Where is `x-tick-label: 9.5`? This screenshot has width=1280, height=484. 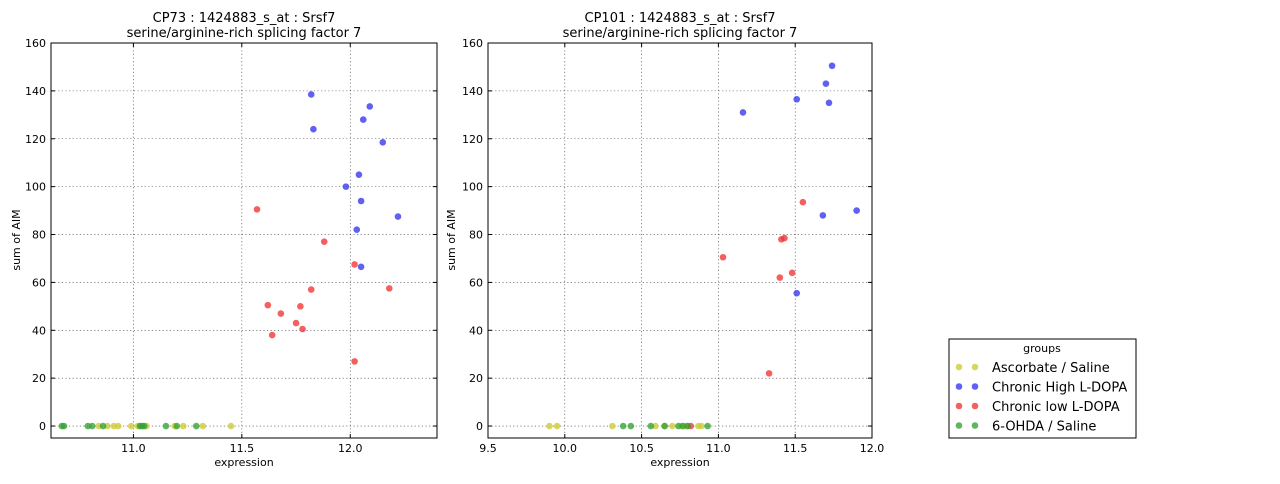
x-tick-label: 9.5 is located at coordinates (488, 448).